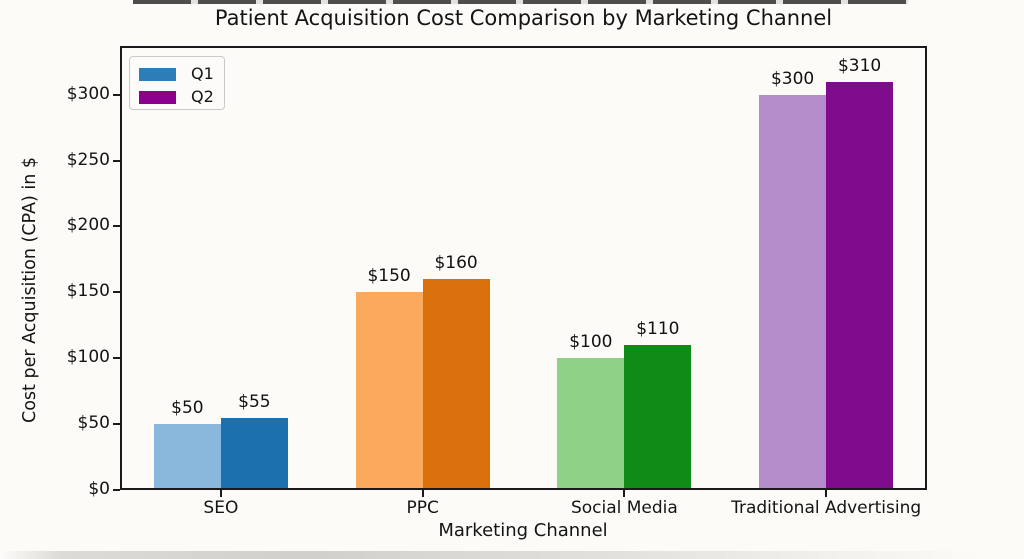 The image size is (1024, 559). What do you see at coordinates (523, 530) in the screenshot?
I see `x-axis-label: Marketing Channel` at bounding box center [523, 530].